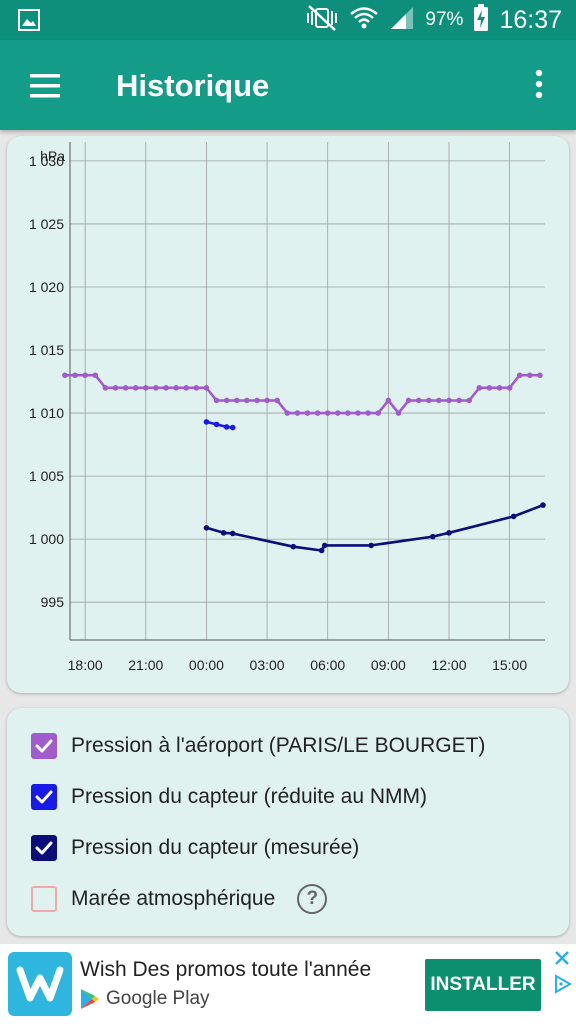 The image size is (576, 1024). What do you see at coordinates (278, 745) in the screenshot?
I see `legend-label: Pression à l'aéroport (PARIS/LE BOURGET)` at bounding box center [278, 745].